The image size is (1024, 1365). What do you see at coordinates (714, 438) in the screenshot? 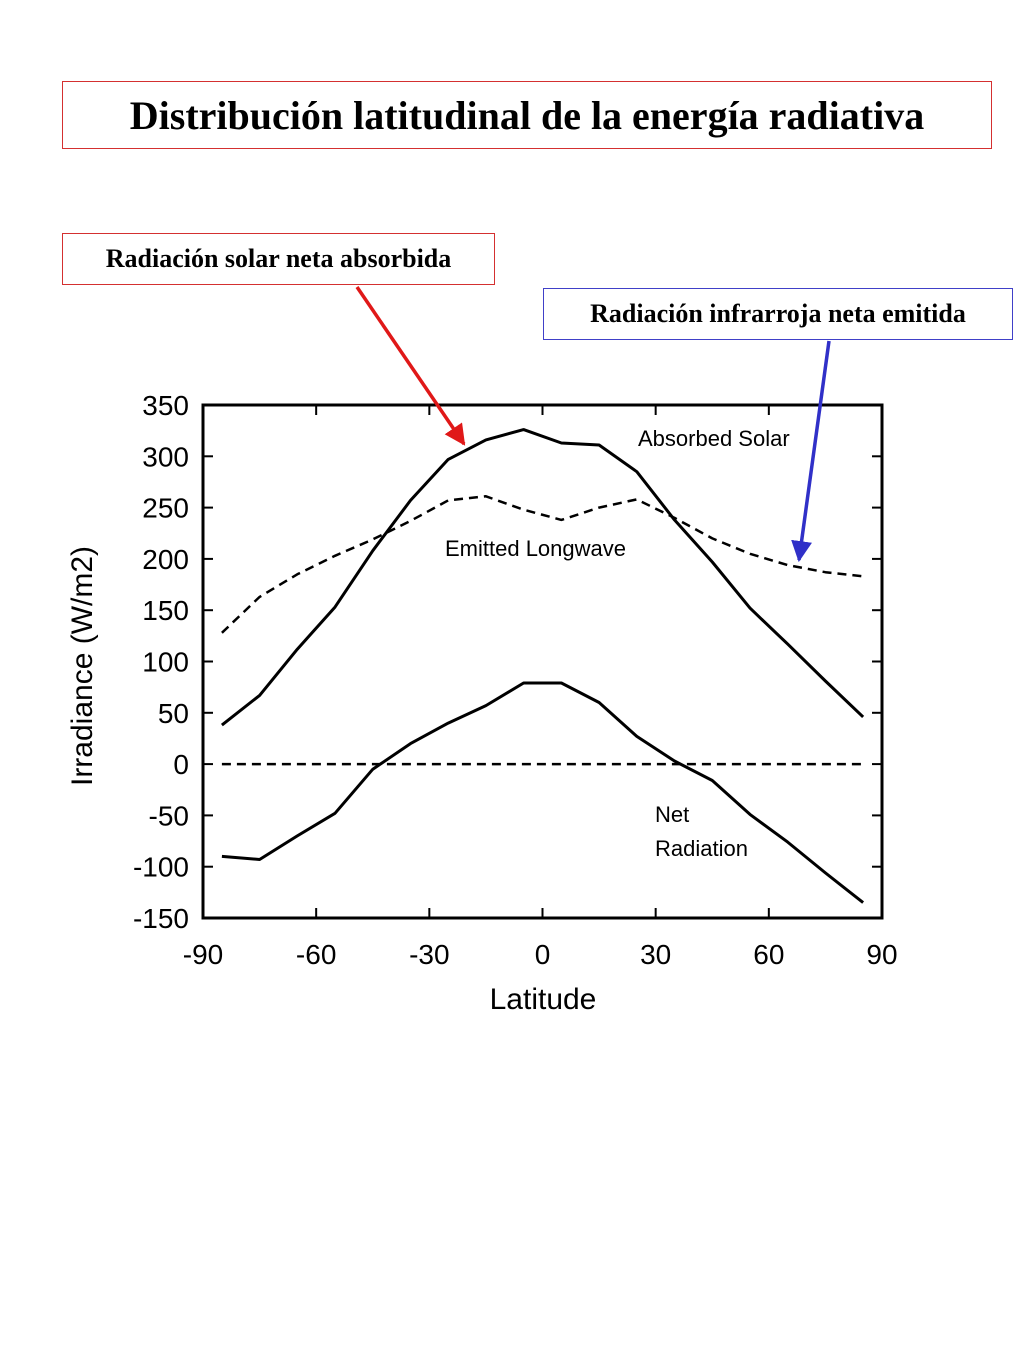
I see `label-absorbed-solar: Absorbed Solar` at bounding box center [714, 438].